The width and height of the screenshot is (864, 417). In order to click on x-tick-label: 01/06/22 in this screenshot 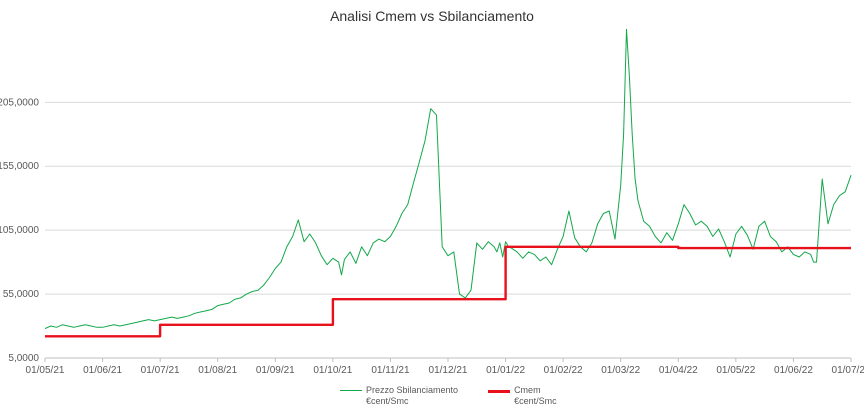, I will do `click(793, 370)`.